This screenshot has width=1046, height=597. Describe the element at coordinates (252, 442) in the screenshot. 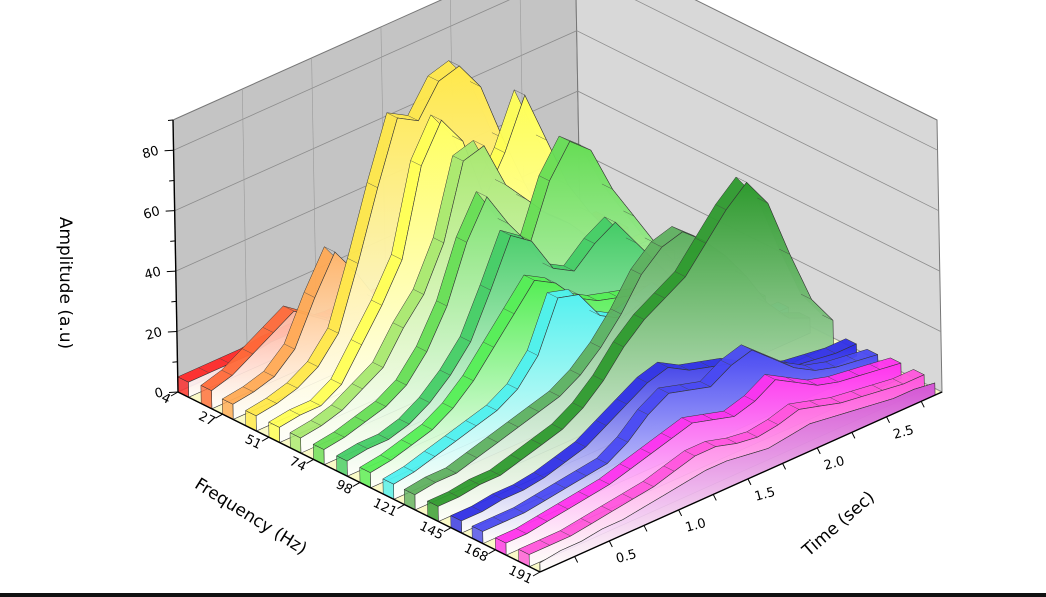

I see `x-tick-label: 51` at that location.